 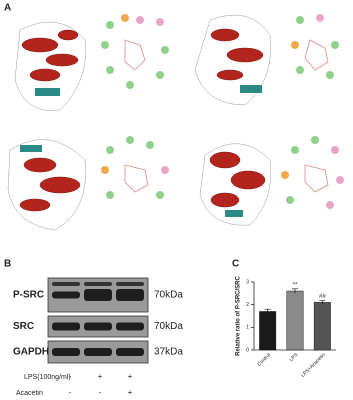 I want to click on y-tick-label: 2, so click(x=247, y=305).